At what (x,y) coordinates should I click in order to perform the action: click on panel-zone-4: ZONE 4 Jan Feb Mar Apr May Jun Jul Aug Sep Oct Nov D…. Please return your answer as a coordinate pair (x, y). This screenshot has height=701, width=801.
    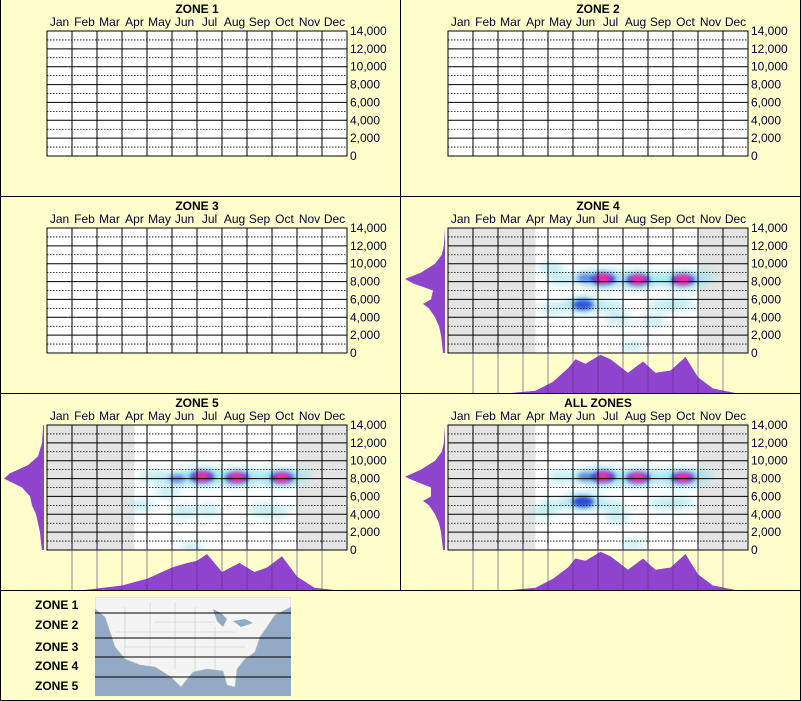
    Looking at the image, I should click on (601, 295).